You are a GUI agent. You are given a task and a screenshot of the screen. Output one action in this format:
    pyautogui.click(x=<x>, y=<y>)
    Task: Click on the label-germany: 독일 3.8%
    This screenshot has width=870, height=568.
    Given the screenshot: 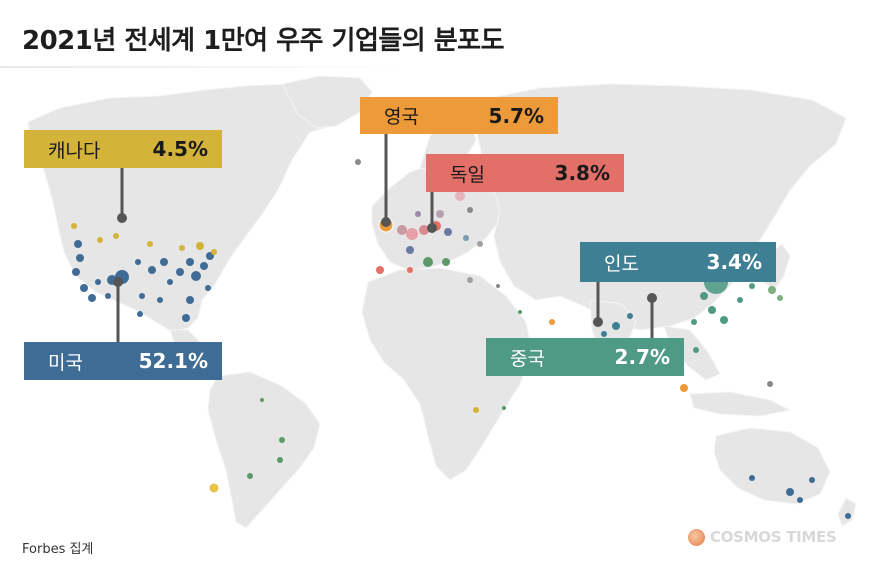 What is the action you would take?
    pyautogui.click(x=525, y=173)
    